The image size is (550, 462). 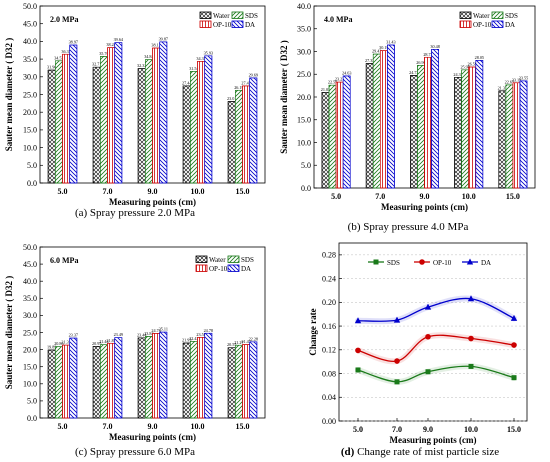 I want to click on value-label: 20.86, so click(x=58, y=343).